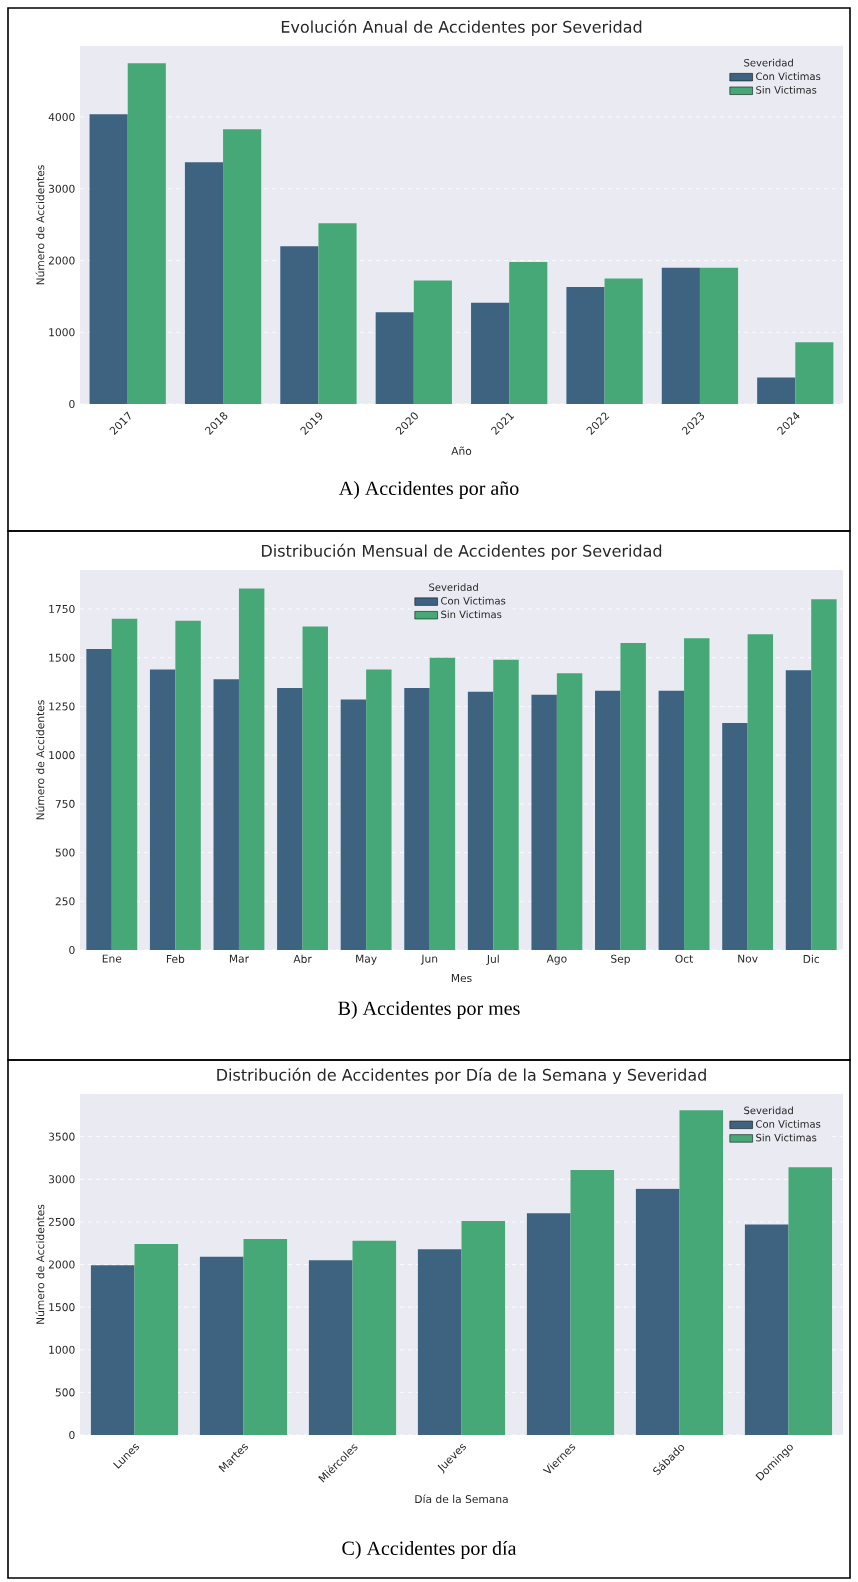  I want to click on y-tick-label: 1250, so click(62, 706).